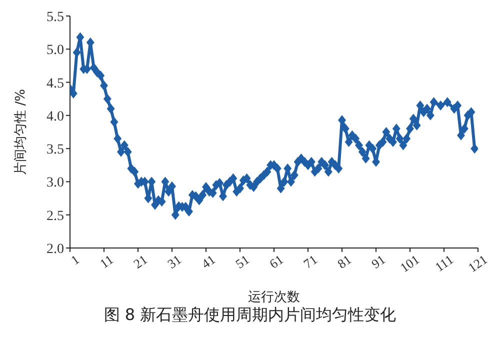 The height and width of the screenshot is (341, 500). I want to click on y-tick-label: 4.5, so click(55, 84).